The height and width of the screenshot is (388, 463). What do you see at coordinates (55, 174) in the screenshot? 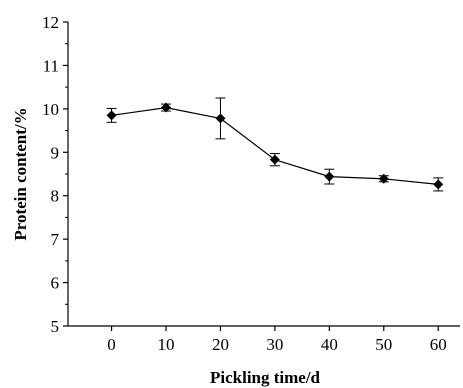
I see `y-axis-ticks: 5 6 7 8 9 10 11 12` at bounding box center [55, 174].